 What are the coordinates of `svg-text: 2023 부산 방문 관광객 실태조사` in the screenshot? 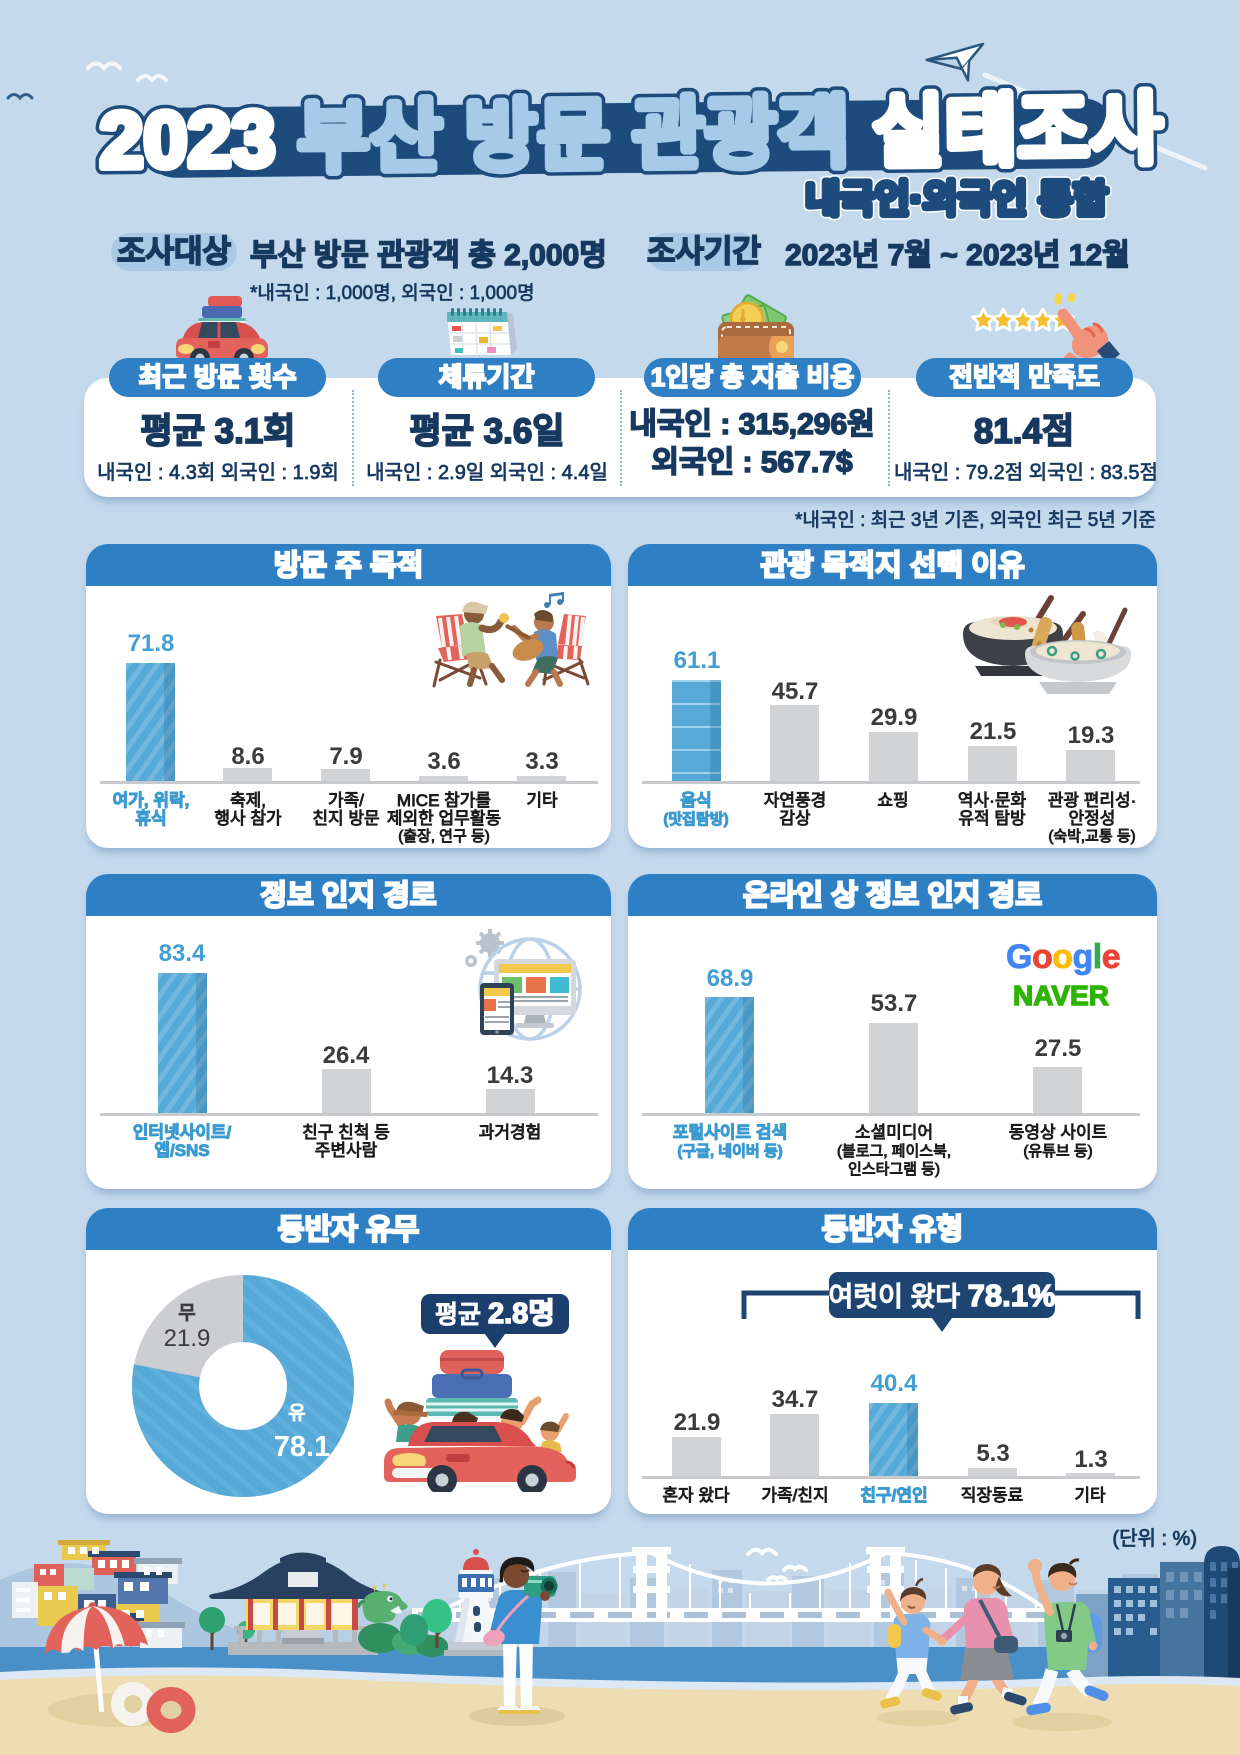 It's located at (631, 134).